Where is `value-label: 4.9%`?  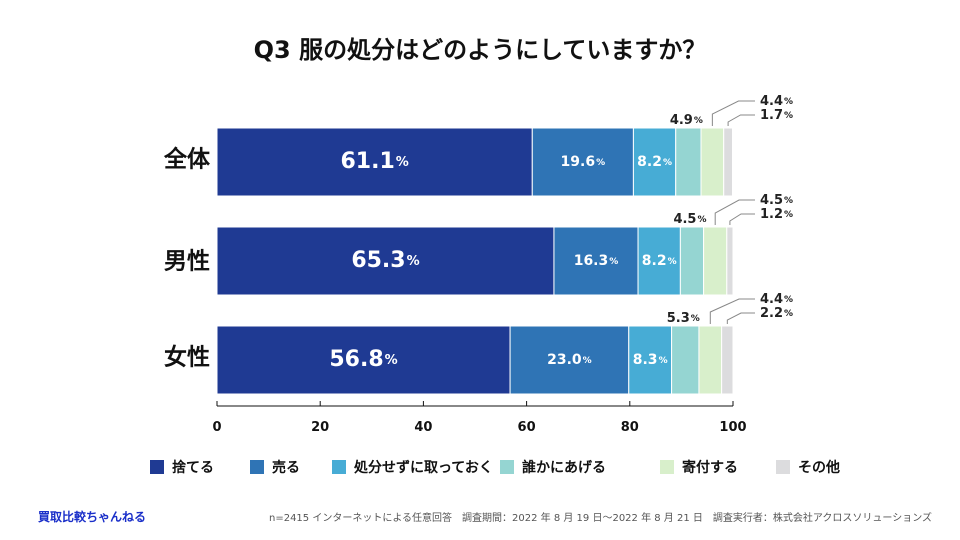 value-label: 4.9% is located at coordinates (686, 120).